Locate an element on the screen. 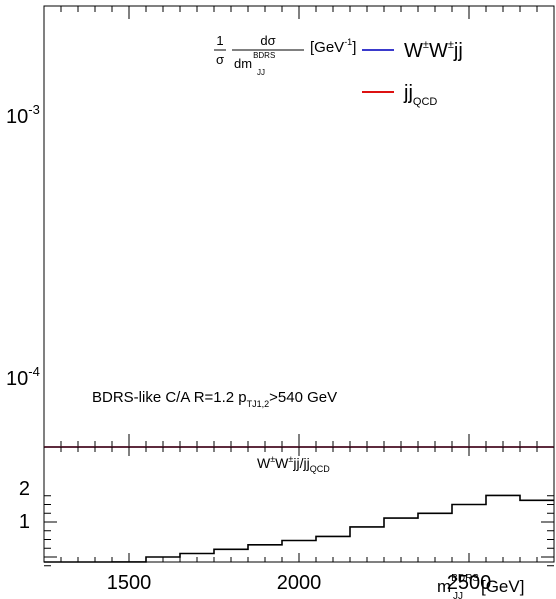  x-tick-label-2000: 2000 is located at coordinates (299, 583).